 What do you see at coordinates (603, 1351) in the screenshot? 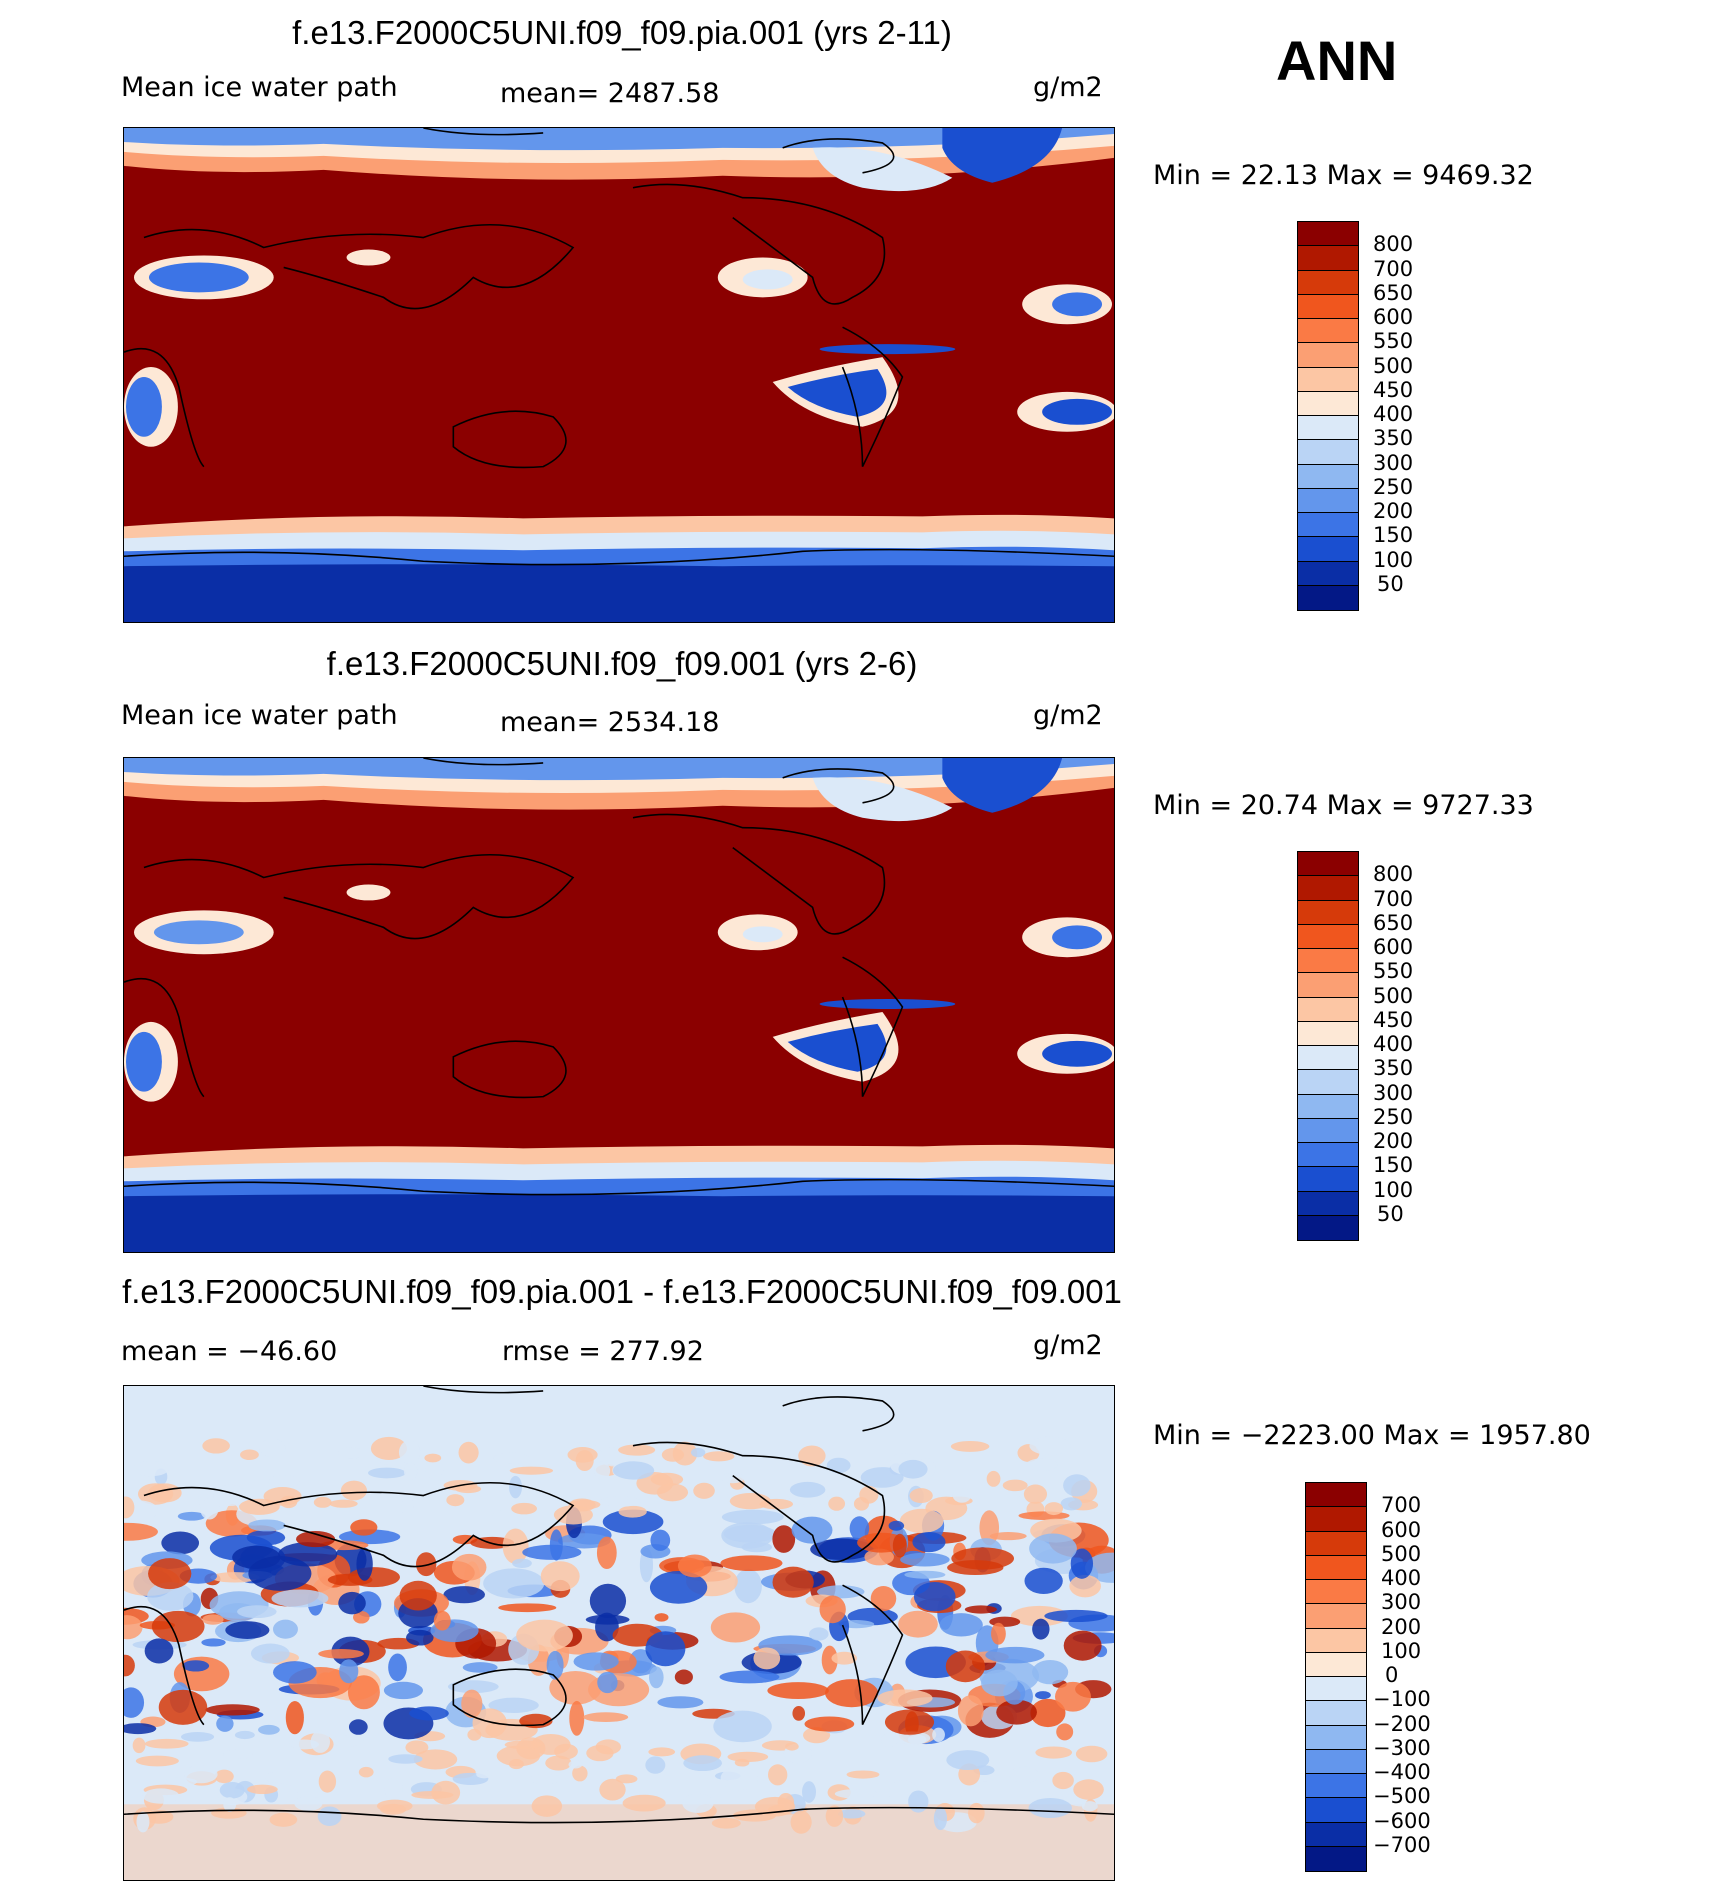
I see `panel-3-rmse-label: rmse = 277.92` at bounding box center [603, 1351].